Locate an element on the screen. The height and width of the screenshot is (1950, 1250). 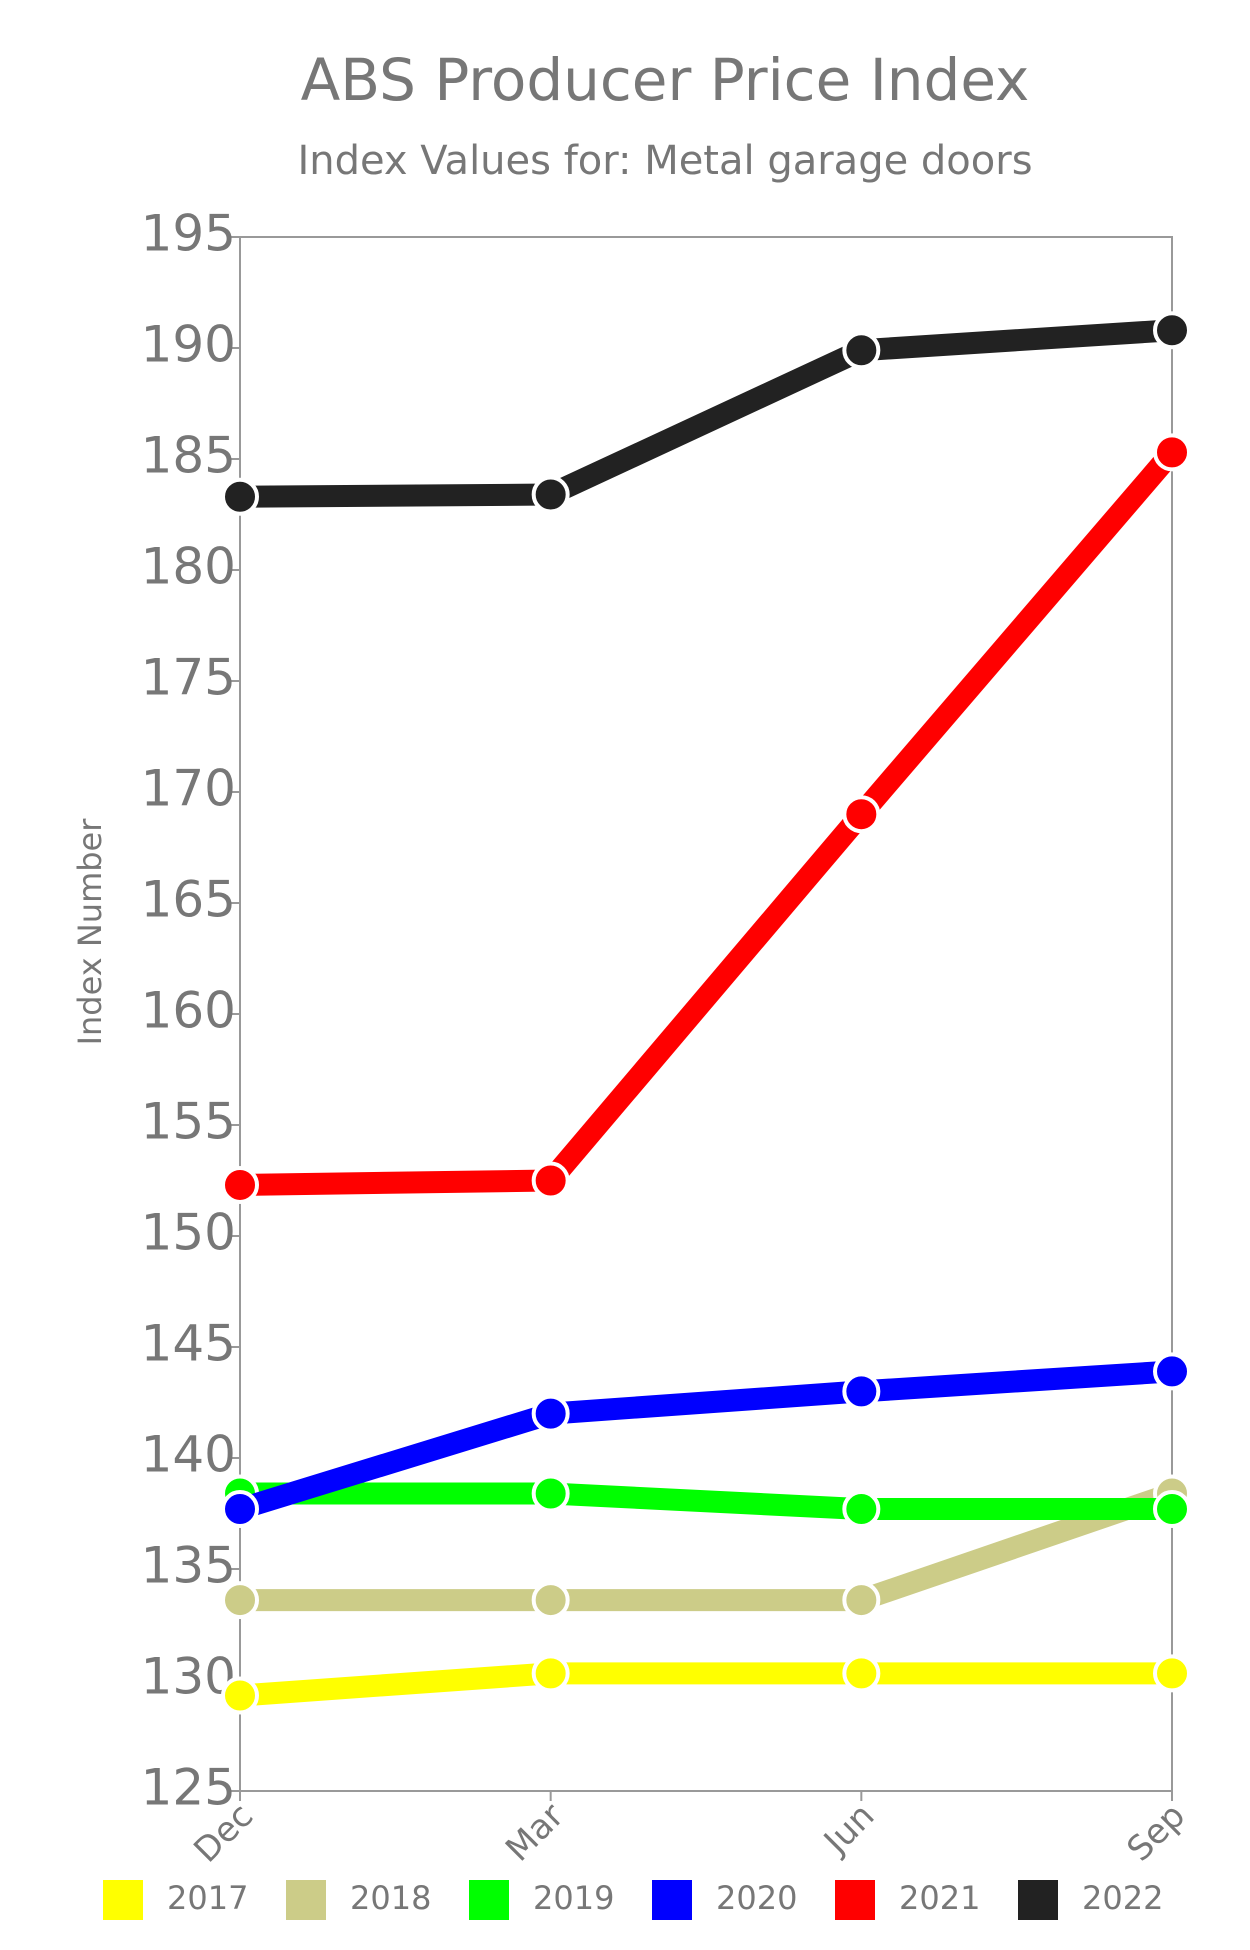
legend-label: 2022 is located at coordinates (1122, 1898).